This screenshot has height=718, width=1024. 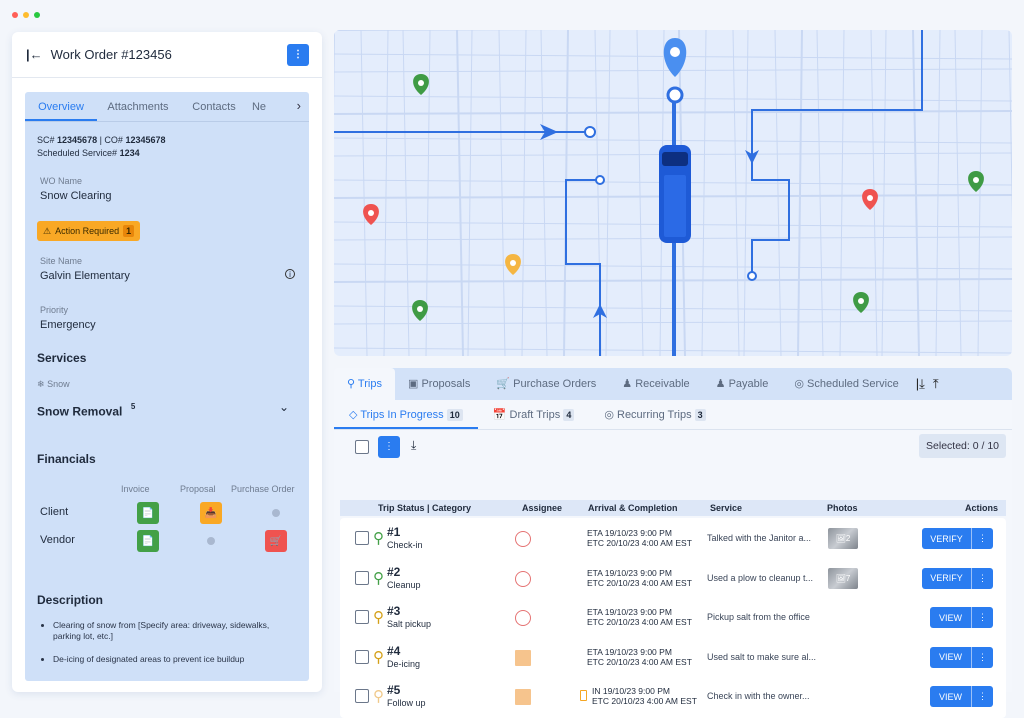 I want to click on minimize-dot, so click(x=26, y=15).